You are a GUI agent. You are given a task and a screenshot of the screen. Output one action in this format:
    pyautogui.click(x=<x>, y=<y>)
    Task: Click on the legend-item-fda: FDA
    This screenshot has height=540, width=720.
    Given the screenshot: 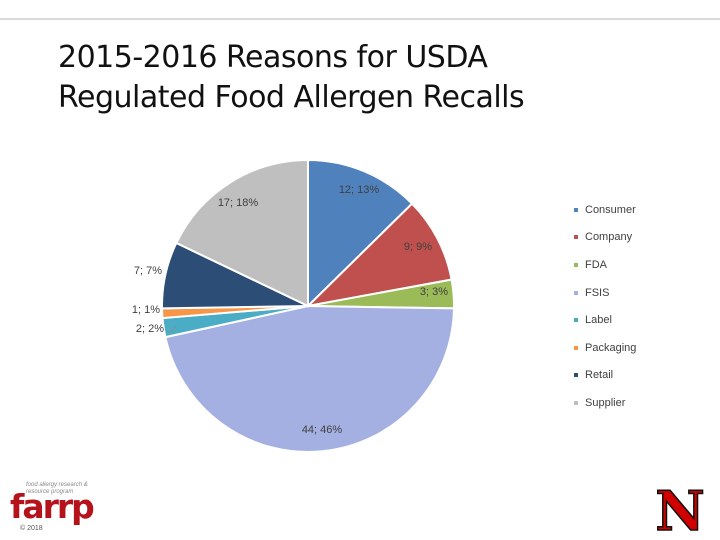 What is the action you would take?
    pyautogui.click(x=605, y=265)
    